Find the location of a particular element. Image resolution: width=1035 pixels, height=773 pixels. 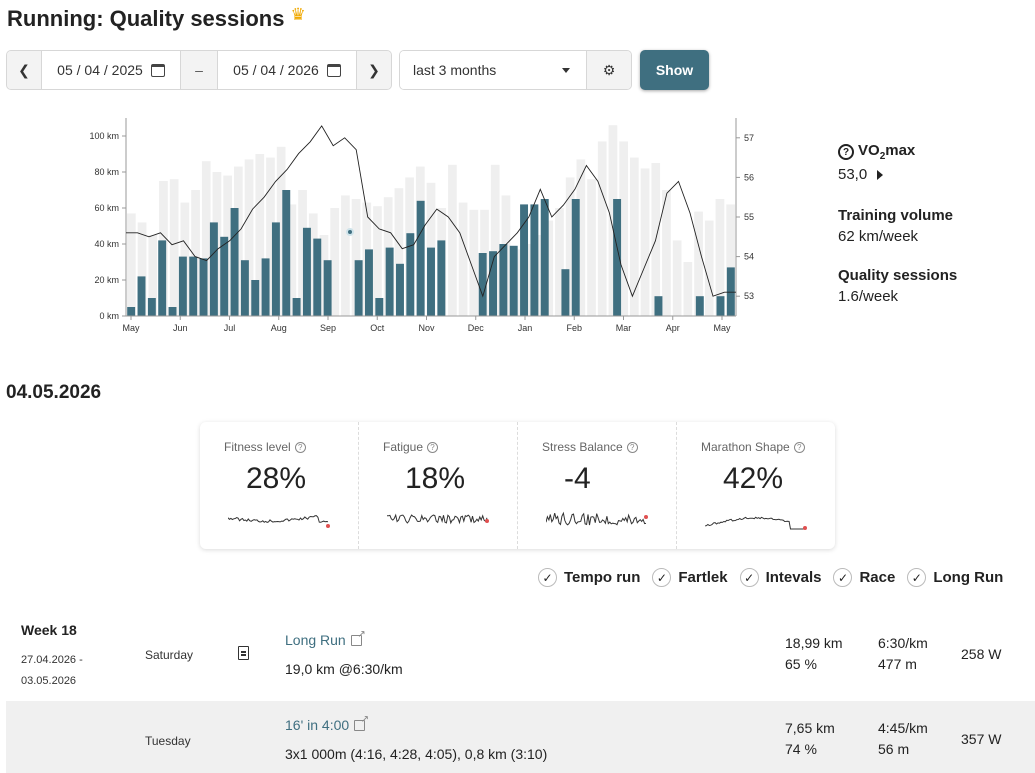

filter-race: ✓ Race is located at coordinates (864, 577).